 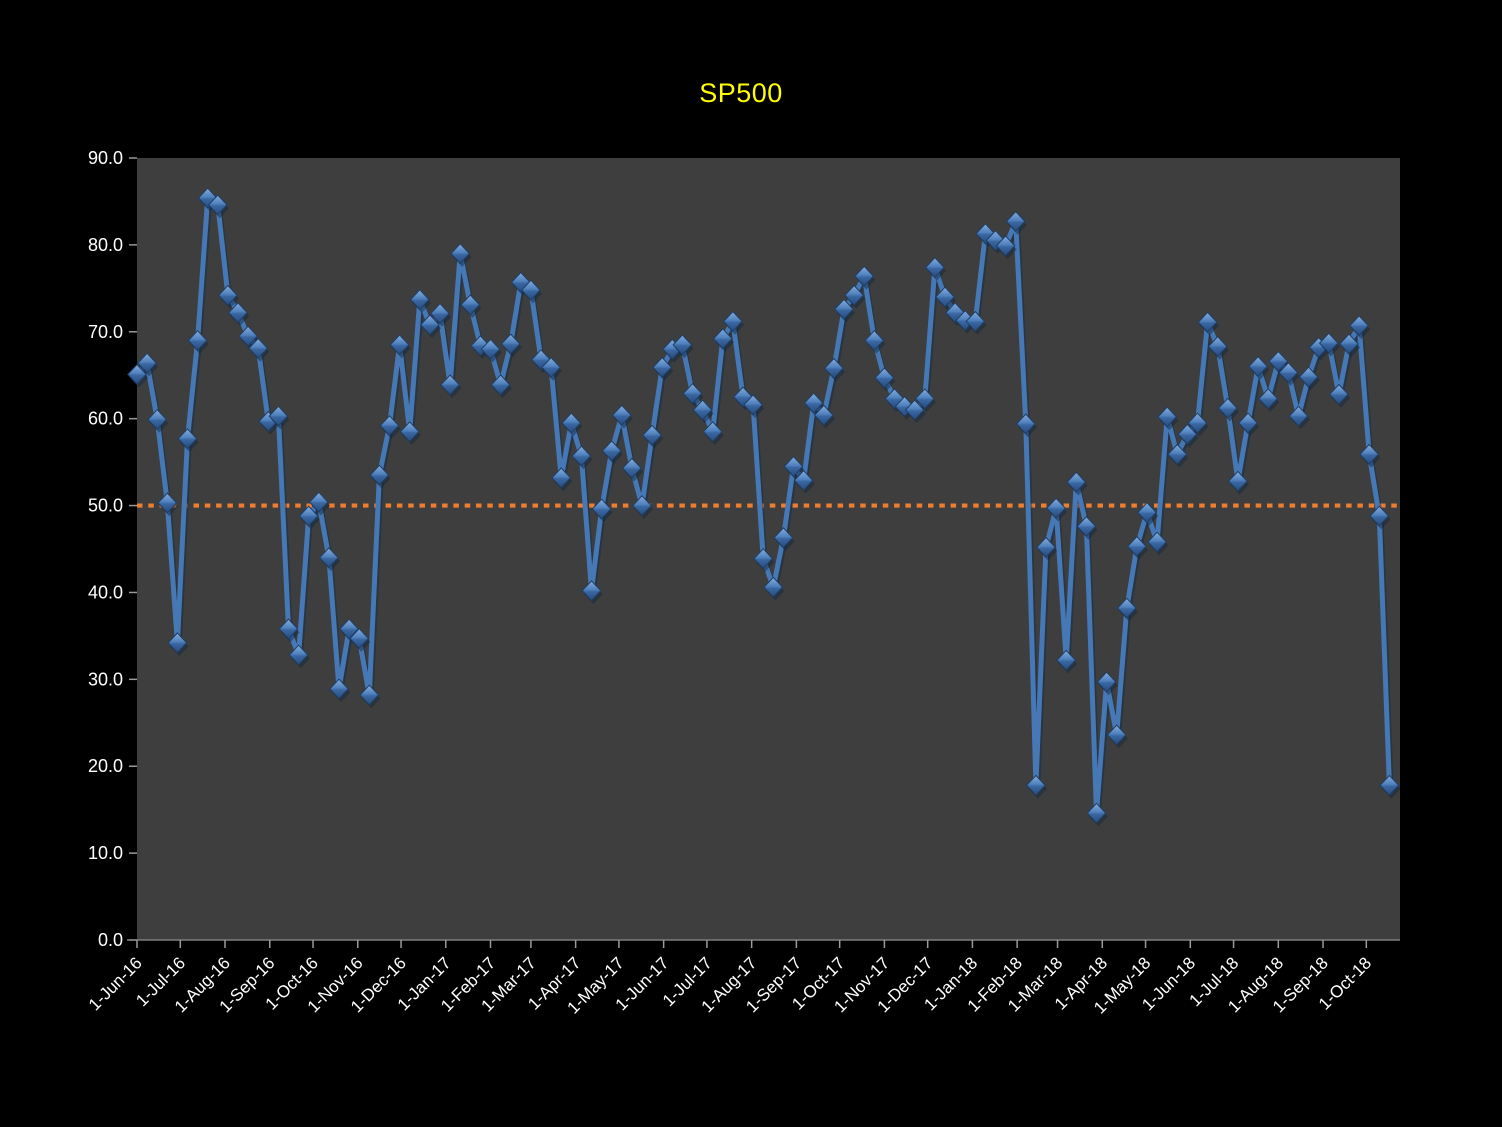 I want to click on y-axis-label: 0.0, so click(x=110, y=940).